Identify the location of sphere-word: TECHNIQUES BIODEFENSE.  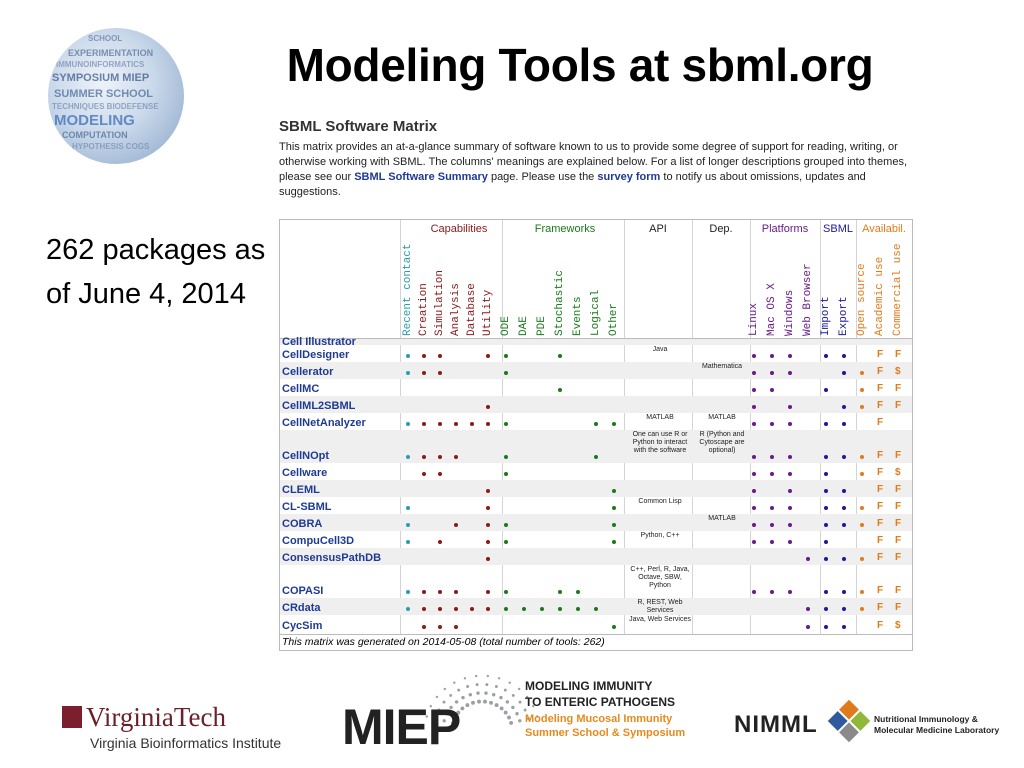
(105, 106).